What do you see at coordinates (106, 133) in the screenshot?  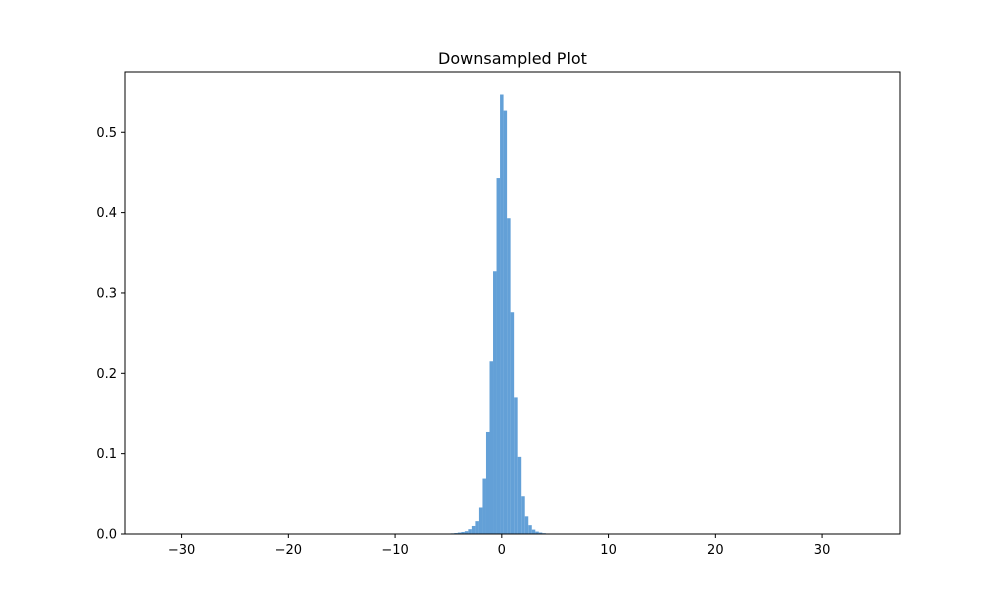 I see `y-tick-label: 0.5` at bounding box center [106, 133].